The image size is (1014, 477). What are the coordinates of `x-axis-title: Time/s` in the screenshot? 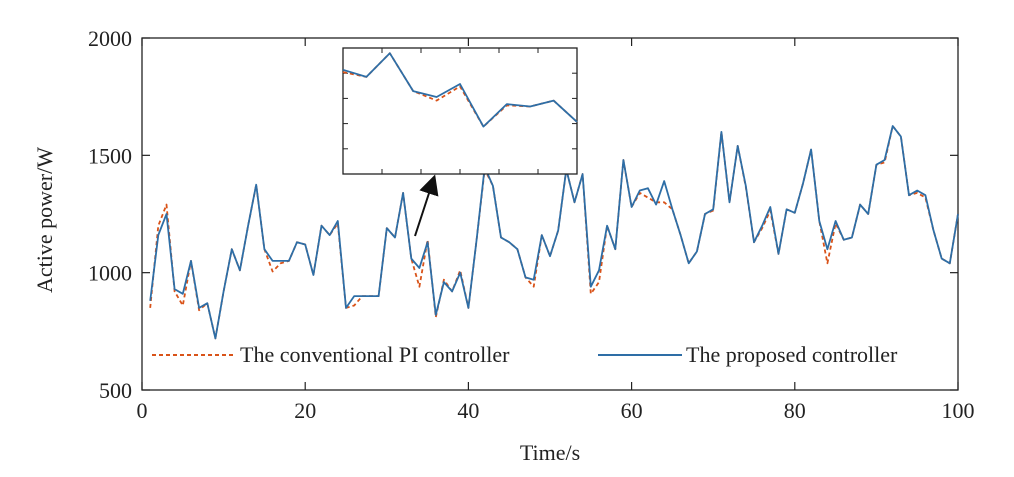 It's located at (550, 452).